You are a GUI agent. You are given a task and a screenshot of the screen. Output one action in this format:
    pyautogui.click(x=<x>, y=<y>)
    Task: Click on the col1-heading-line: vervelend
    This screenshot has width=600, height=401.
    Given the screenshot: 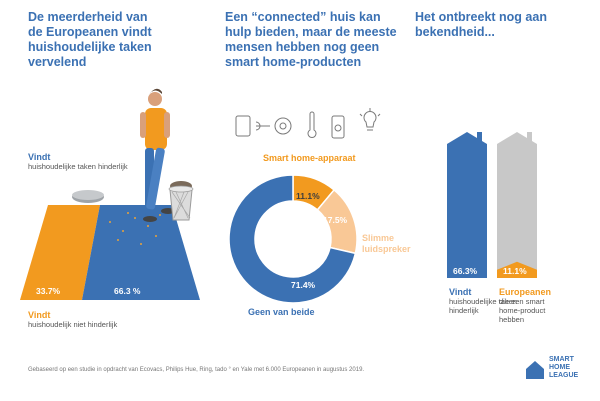 What is the action you would take?
    pyautogui.click(x=57, y=62)
    